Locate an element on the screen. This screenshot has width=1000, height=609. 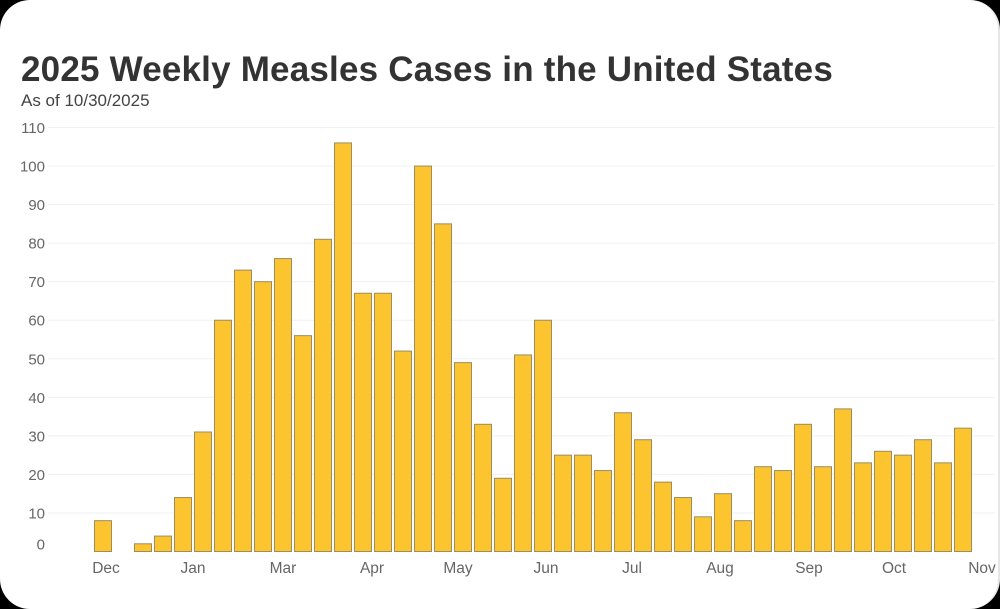
y-axis: 0 10 20 30 40 50 60 70 80 90 100 110 is located at coordinates (32, 337).